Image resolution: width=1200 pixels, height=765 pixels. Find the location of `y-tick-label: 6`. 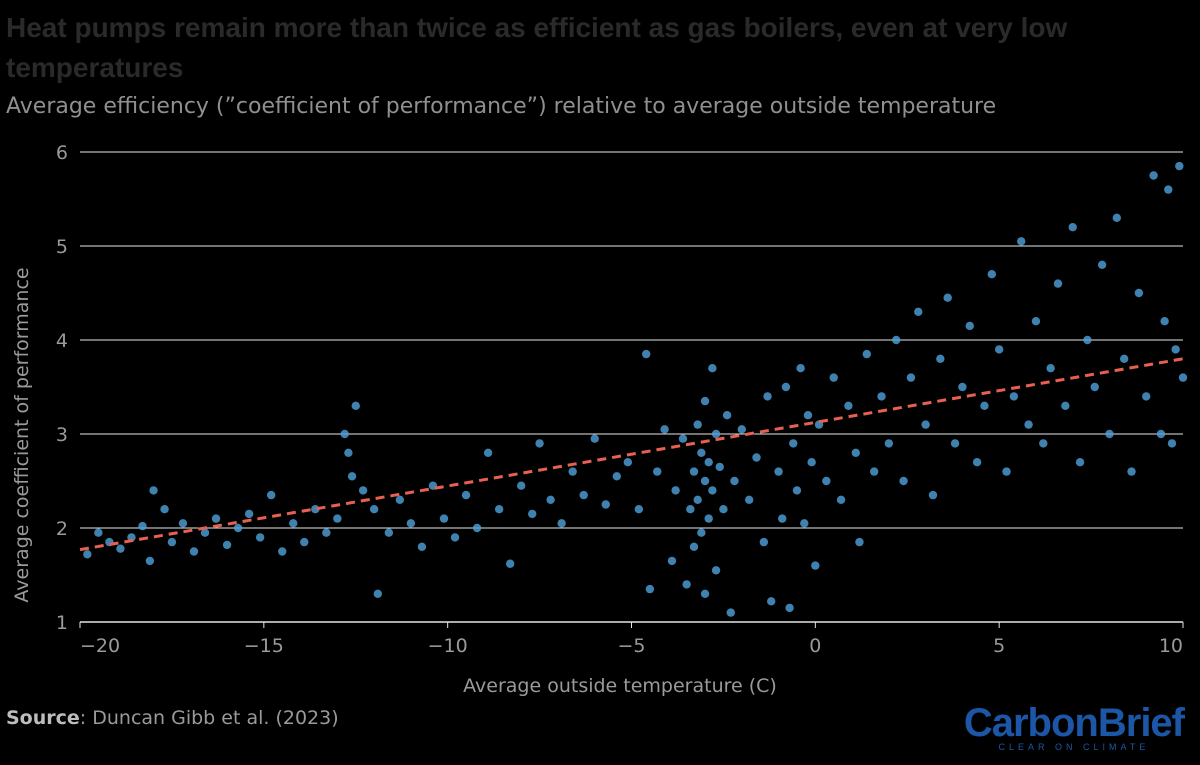

y-tick-label: 6 is located at coordinates (62, 153).